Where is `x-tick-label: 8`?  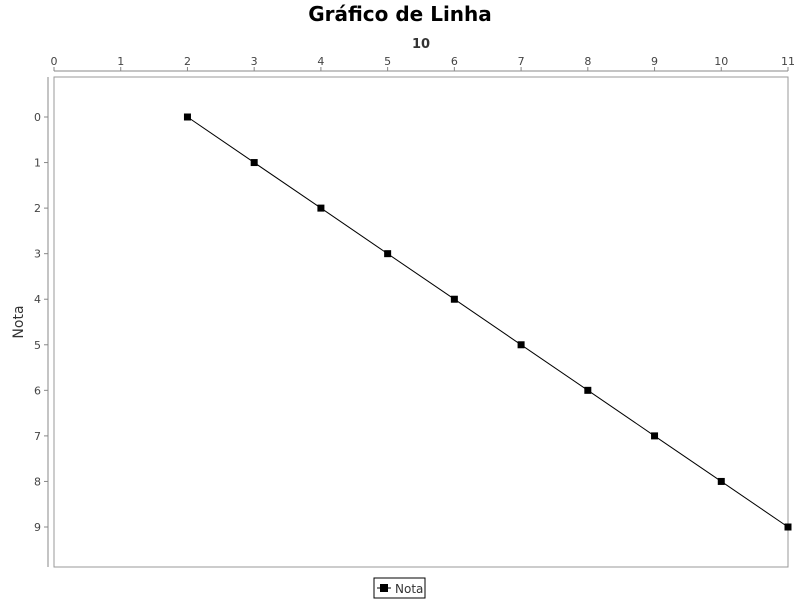 x-tick-label: 8 is located at coordinates (587, 61).